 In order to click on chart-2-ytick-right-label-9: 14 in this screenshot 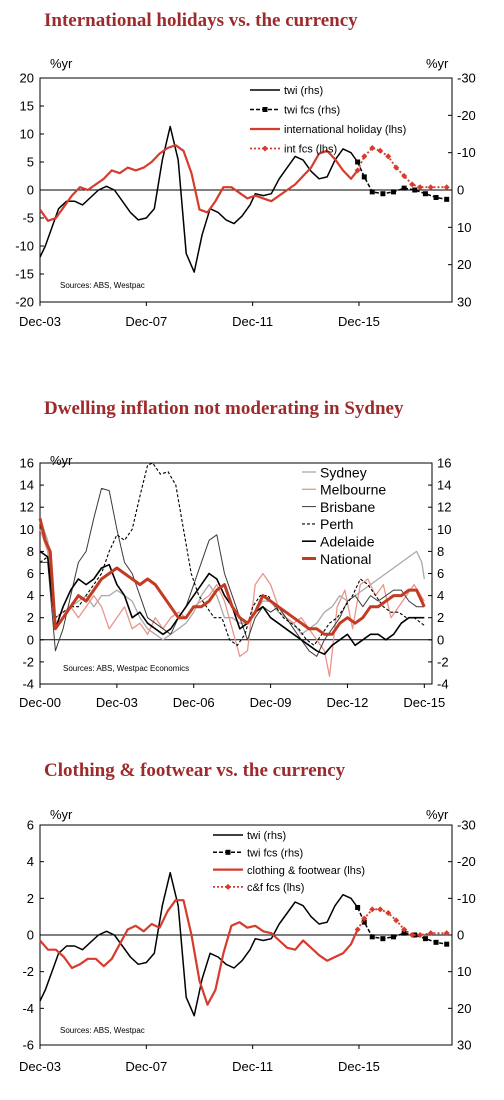, I will do `click(444, 485)`.